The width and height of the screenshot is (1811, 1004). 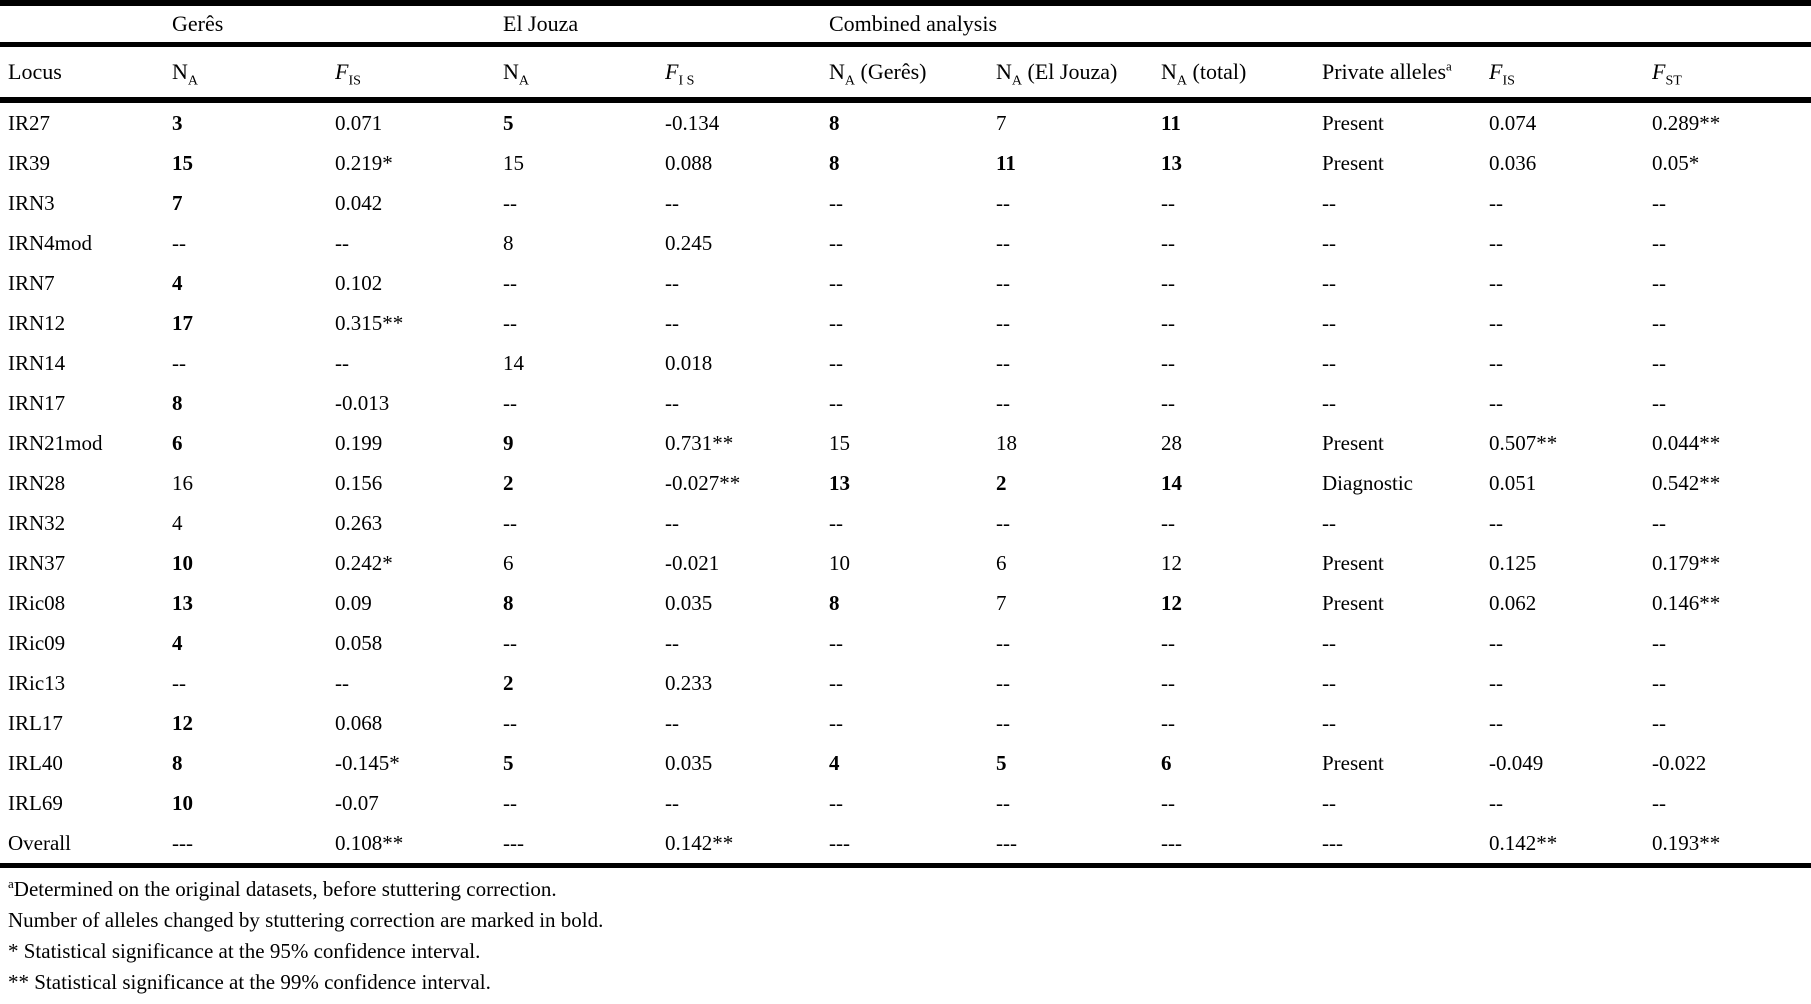 What do you see at coordinates (508, 682) in the screenshot?
I see `value-cell: 2` at bounding box center [508, 682].